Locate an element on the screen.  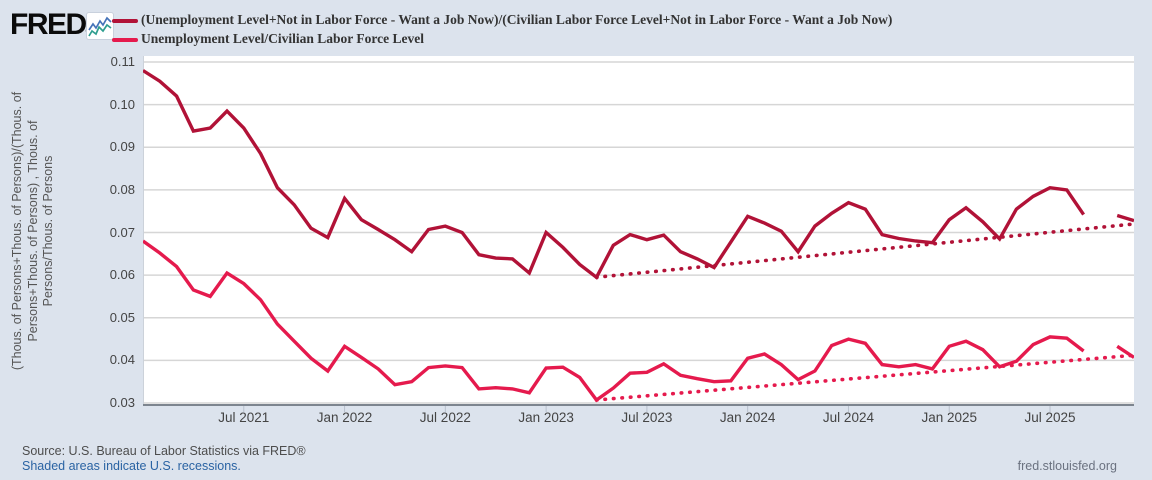
y-tick-label: 0.09 is located at coordinates (122, 147).